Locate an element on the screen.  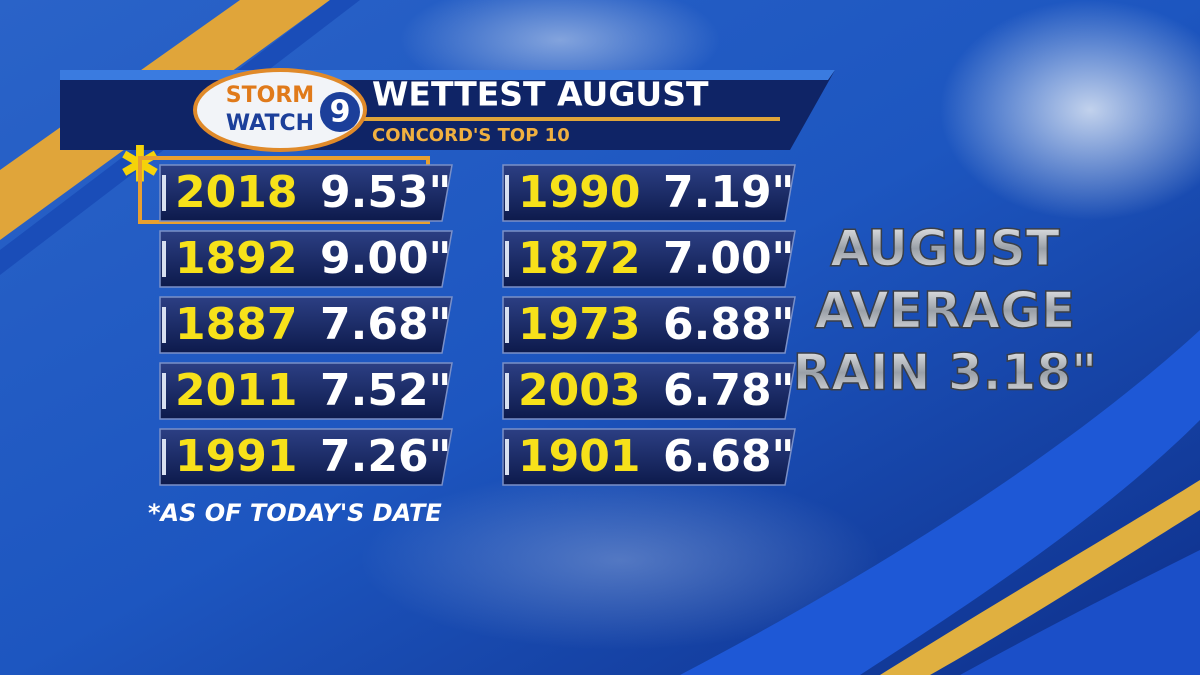
logo-bottom: WATCH is located at coordinates (270, 123).